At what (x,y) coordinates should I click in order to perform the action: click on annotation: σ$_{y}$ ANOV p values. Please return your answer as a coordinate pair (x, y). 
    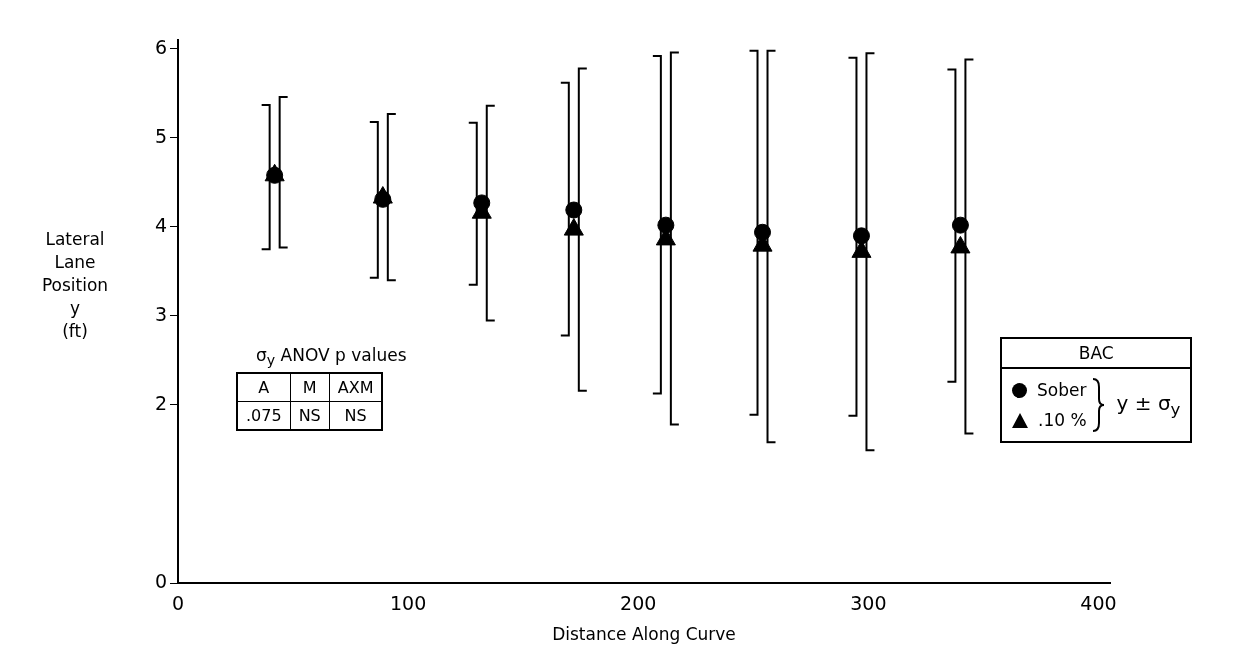
    Looking at the image, I should click on (331, 357).